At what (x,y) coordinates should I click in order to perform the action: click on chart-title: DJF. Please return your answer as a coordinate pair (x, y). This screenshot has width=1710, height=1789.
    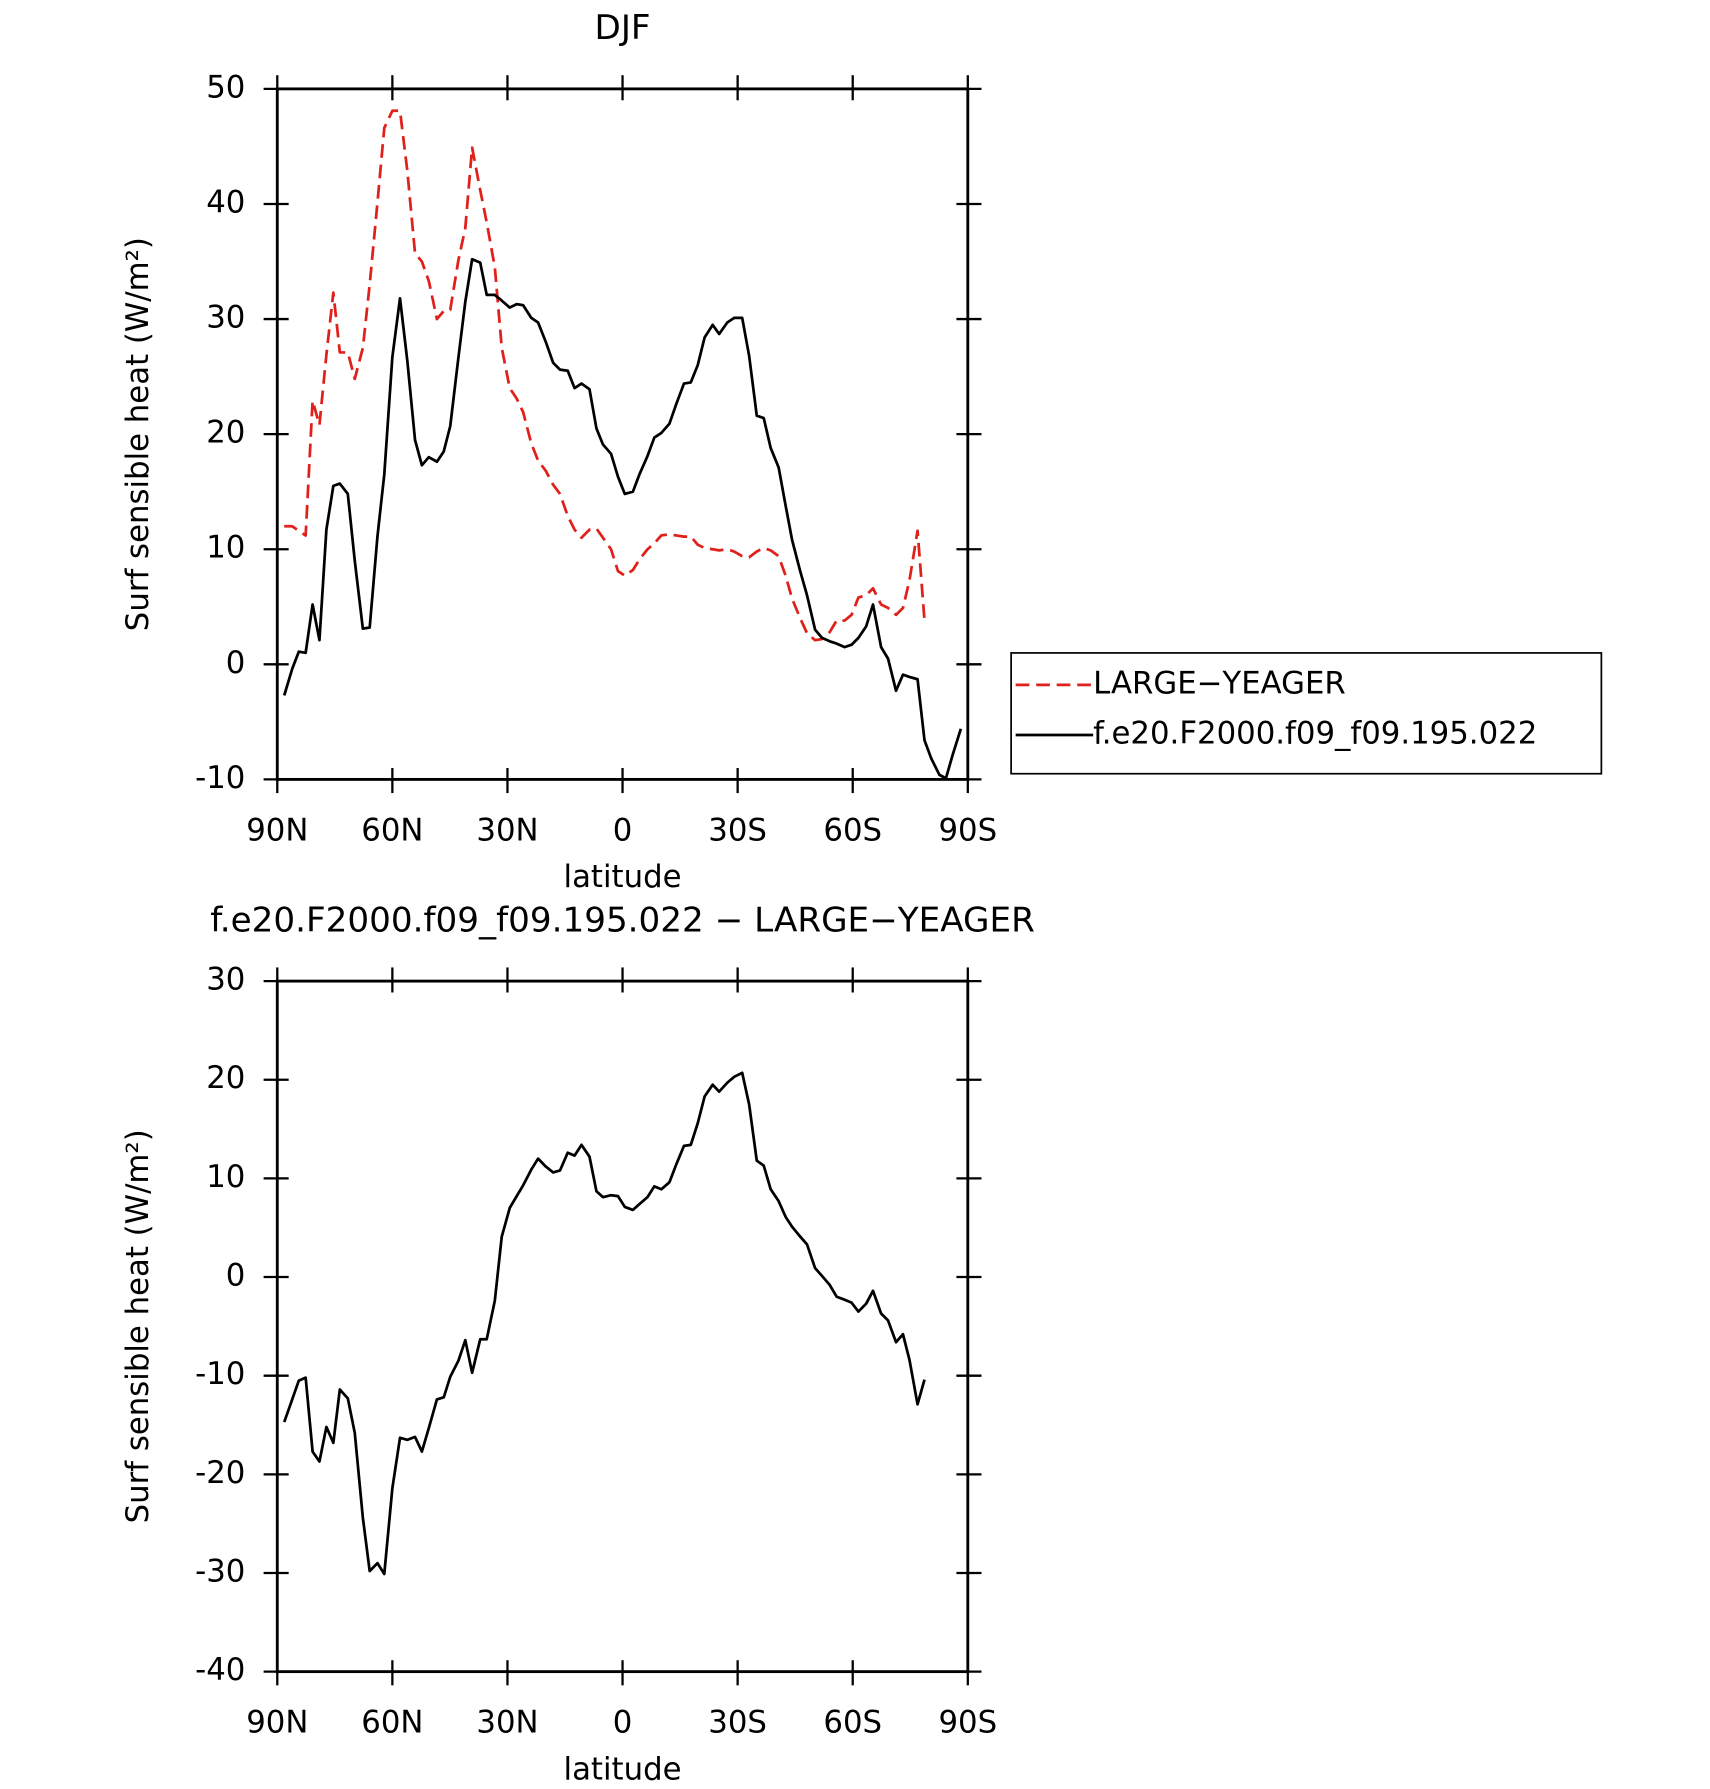
    Looking at the image, I should click on (623, 28).